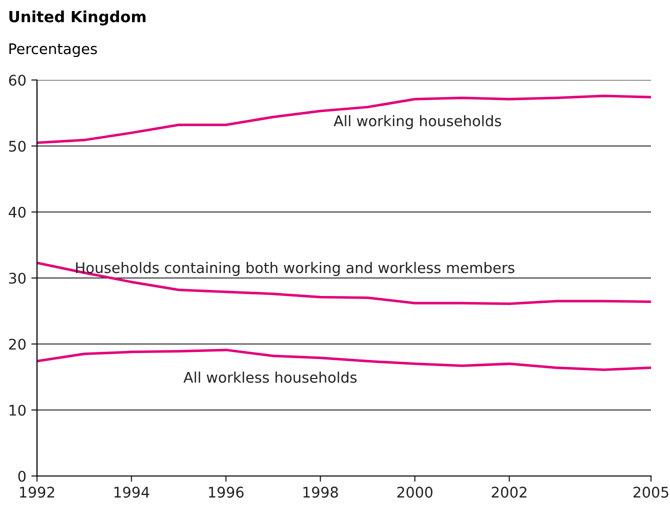 The height and width of the screenshot is (507, 670). I want to click on y-tick-label: 60, so click(17, 80).